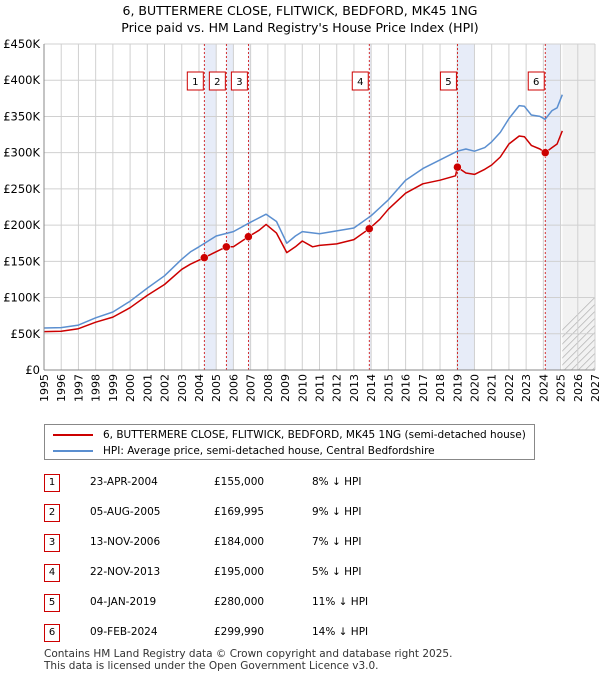  I want to click on x-tick-label: 2002, so click(165, 388).